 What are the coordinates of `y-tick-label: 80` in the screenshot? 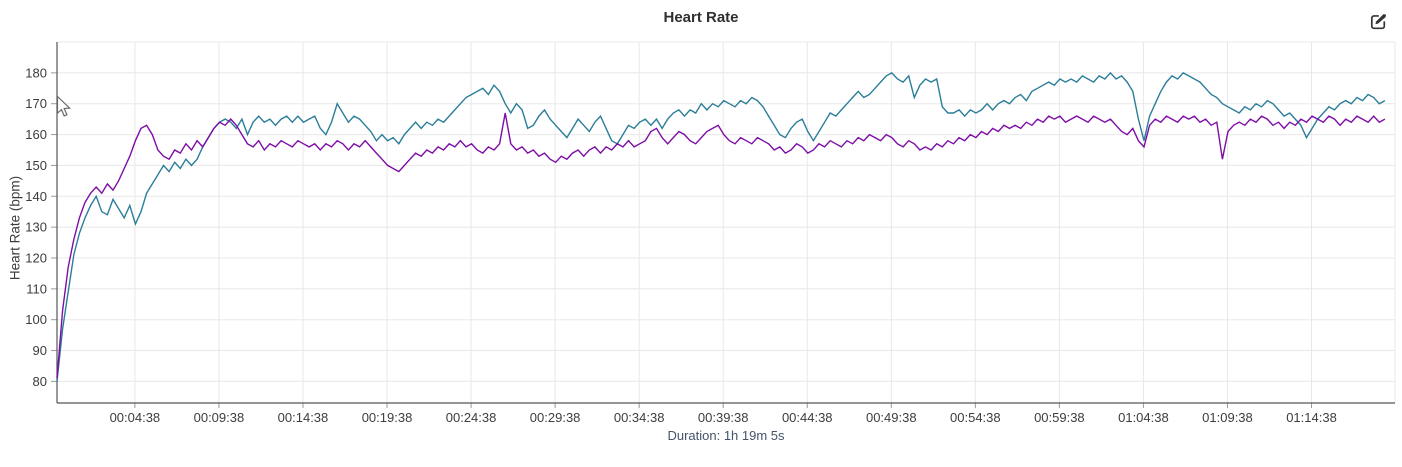 It's located at (40, 381).